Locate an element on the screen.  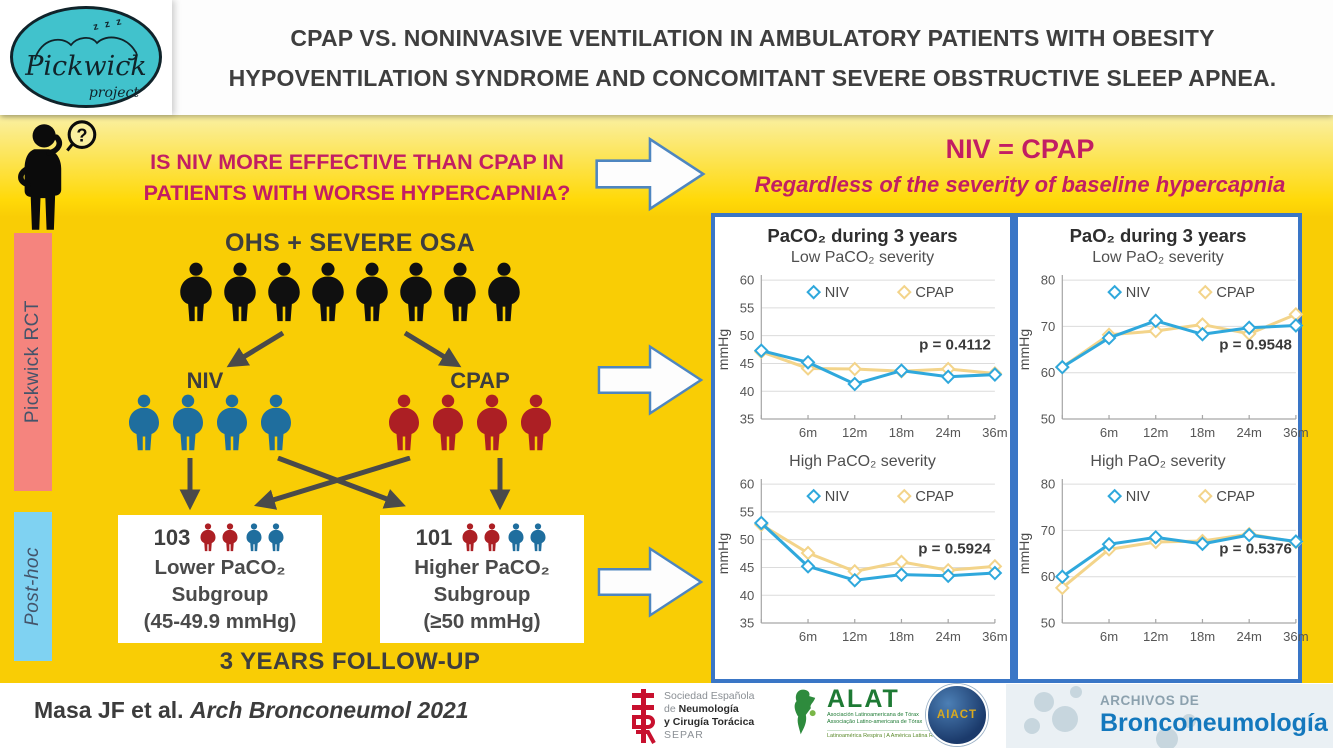
cohort-label: OHS + SEVERE OSA is located at coordinates (349, 243).